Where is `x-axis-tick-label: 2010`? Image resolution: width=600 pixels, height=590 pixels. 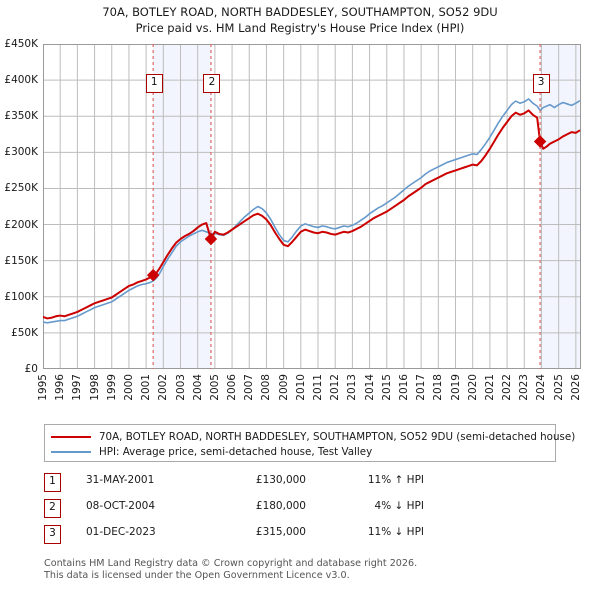
x-axis-tick-label: 2010 is located at coordinates (300, 387).